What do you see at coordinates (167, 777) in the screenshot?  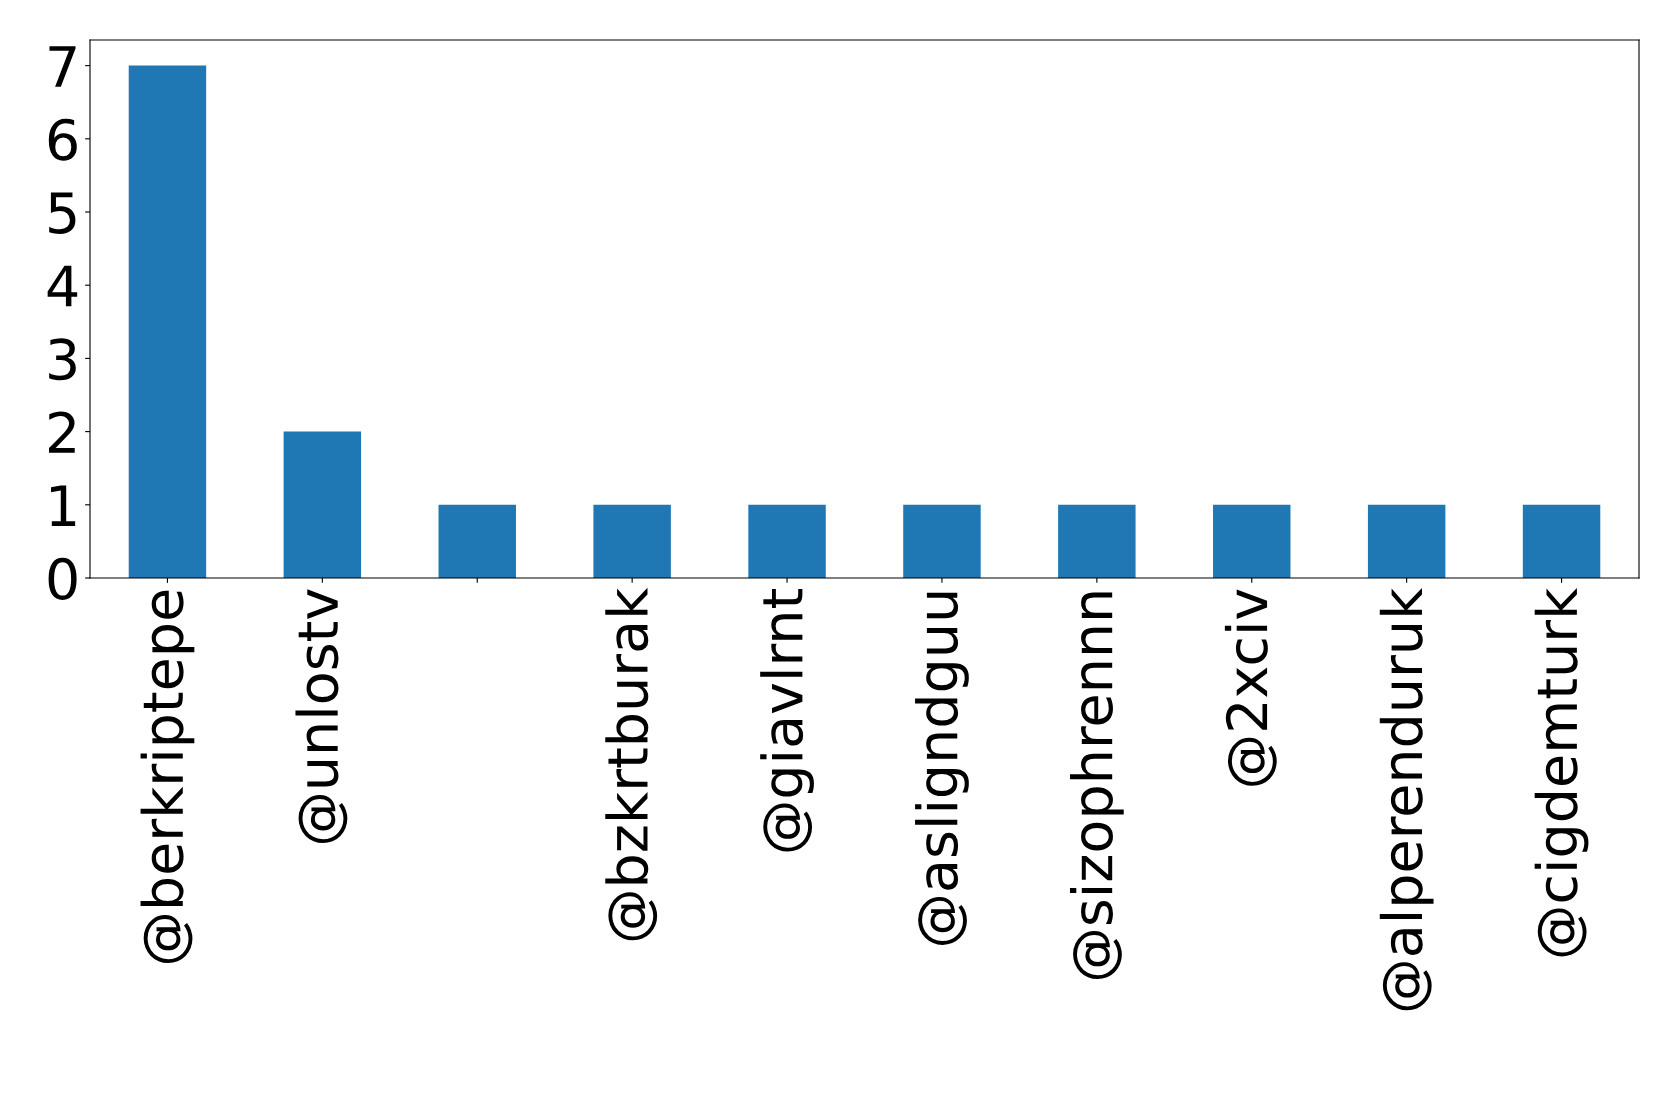 I see `x-tick-label: @berkriptepe` at bounding box center [167, 777].